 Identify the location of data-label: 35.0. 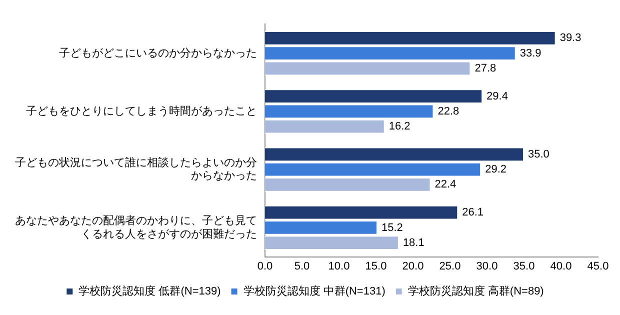
(539, 154).